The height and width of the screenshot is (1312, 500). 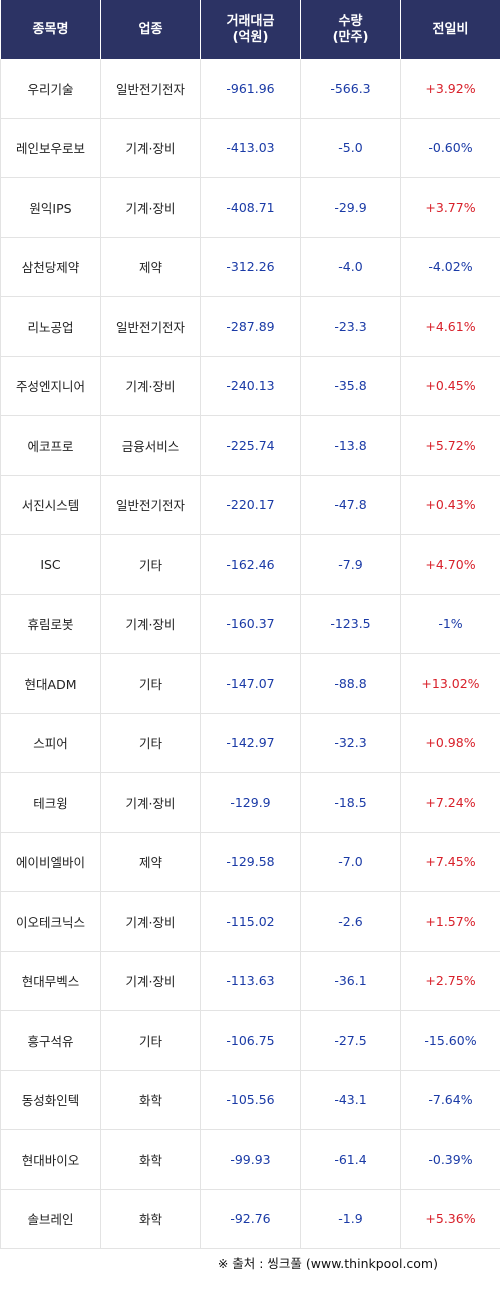 I want to click on change-cell: +5.72%, so click(x=450, y=445).